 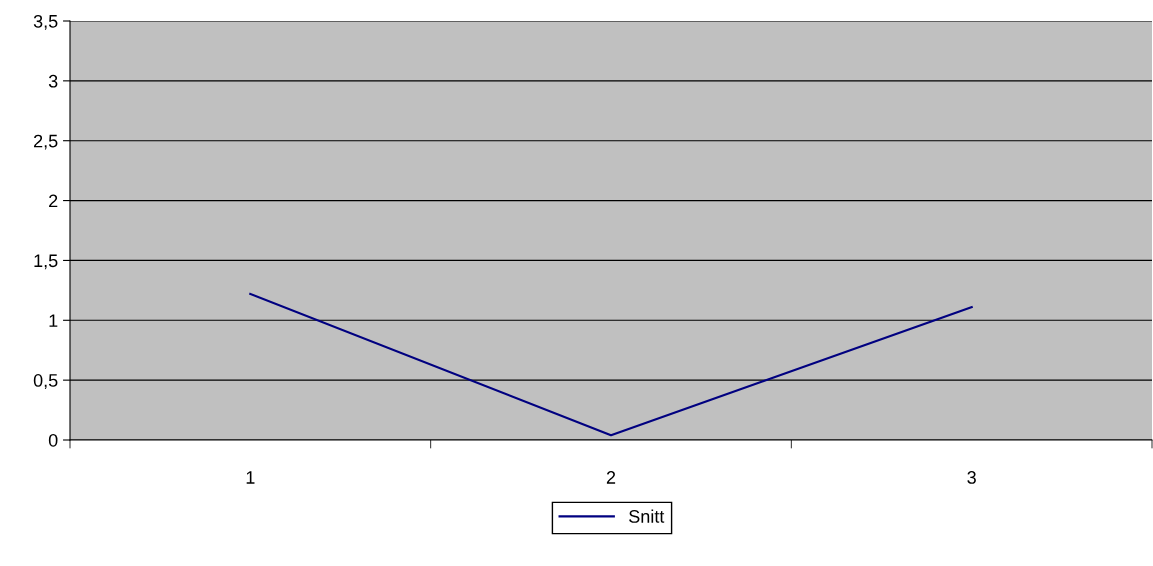 What do you see at coordinates (250, 477) in the screenshot?
I see `x-tick-label: 1` at bounding box center [250, 477].